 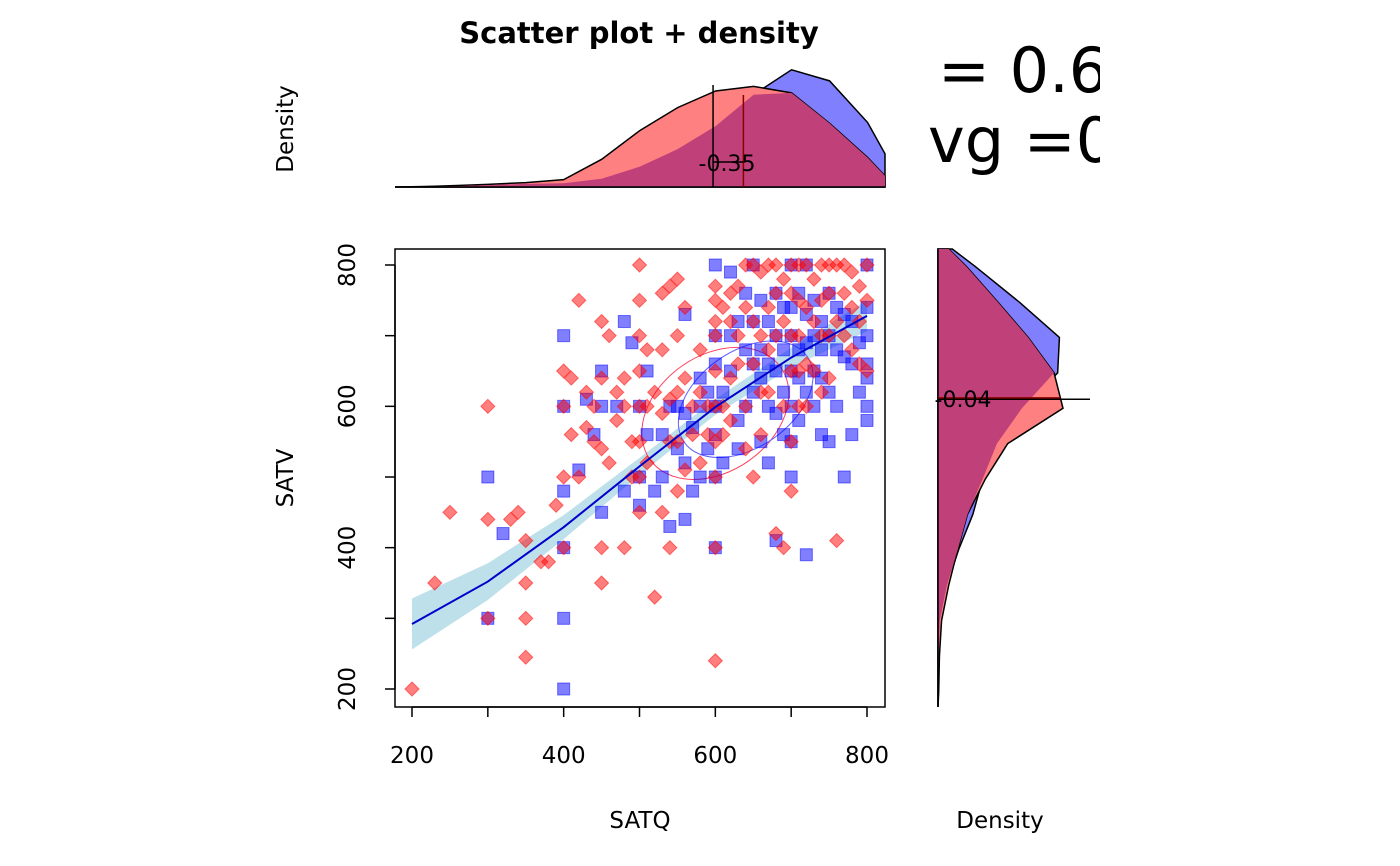 I want to click on right-density-panel: -0.04, so click(x=1012, y=478).